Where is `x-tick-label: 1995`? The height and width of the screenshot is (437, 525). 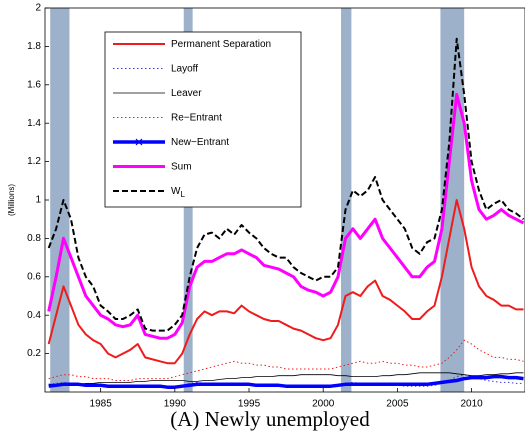
x-tick-label: 1995 is located at coordinates (249, 404).